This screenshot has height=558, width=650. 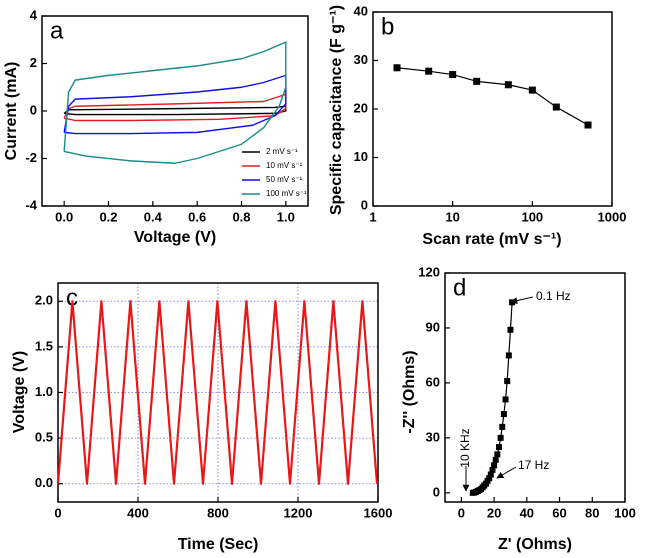 I want to click on x-axis-title: Voltage (V), so click(x=175, y=237).